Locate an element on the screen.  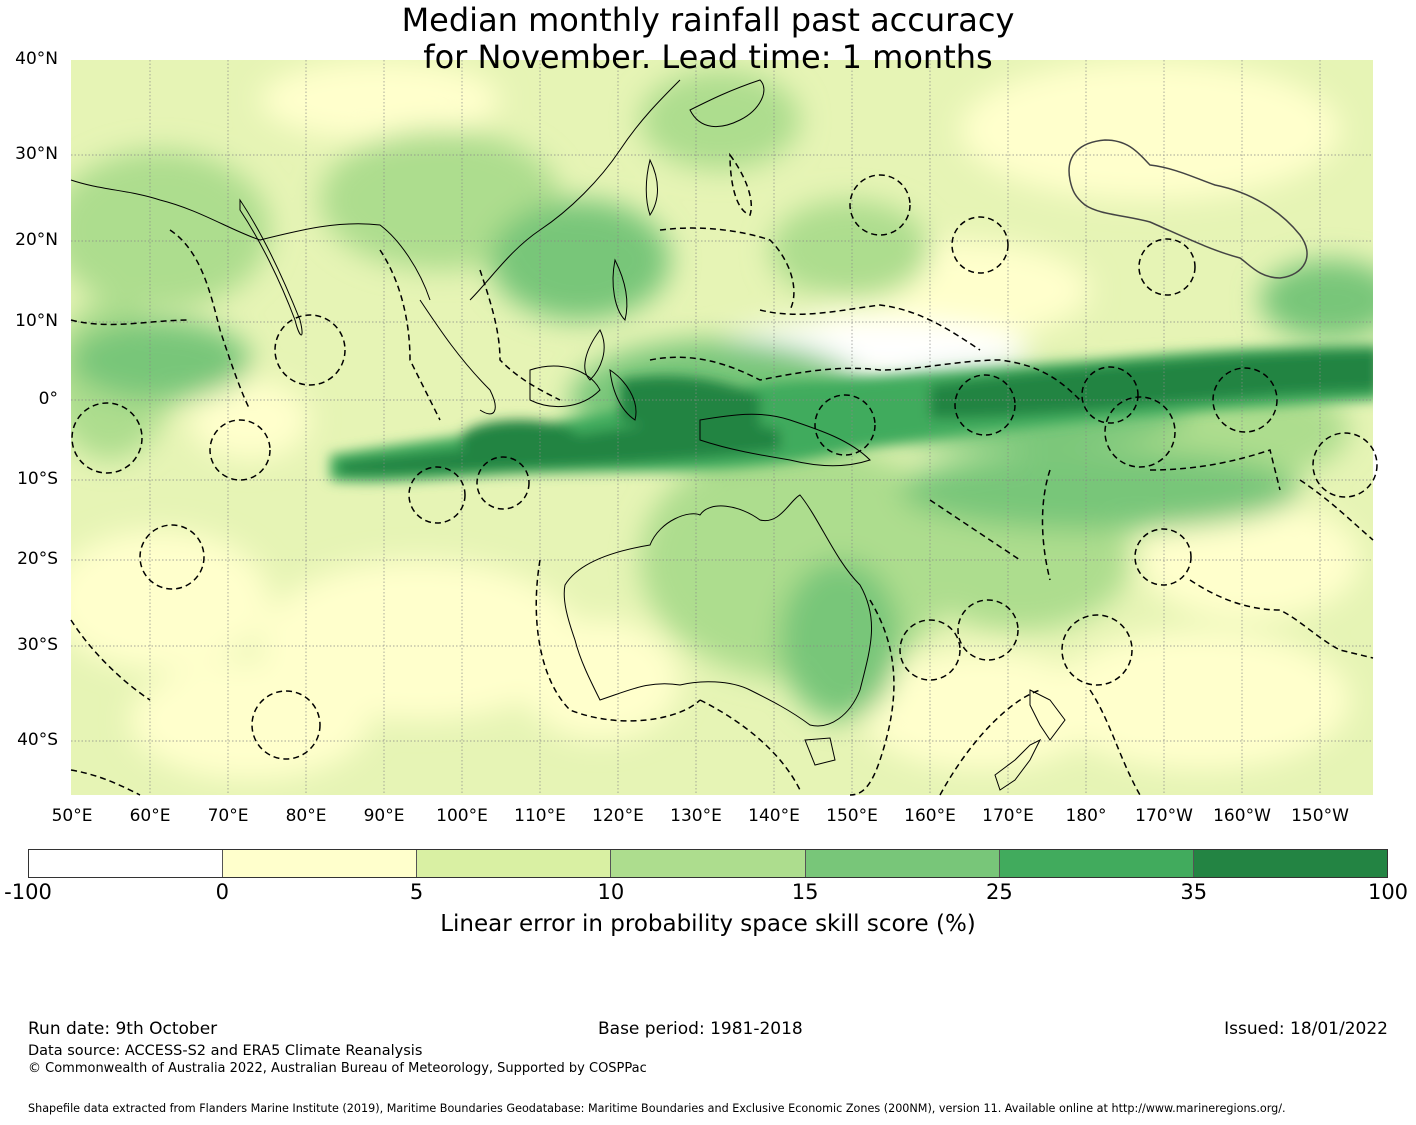
lat-label: 40°N is located at coordinates (36, 59).